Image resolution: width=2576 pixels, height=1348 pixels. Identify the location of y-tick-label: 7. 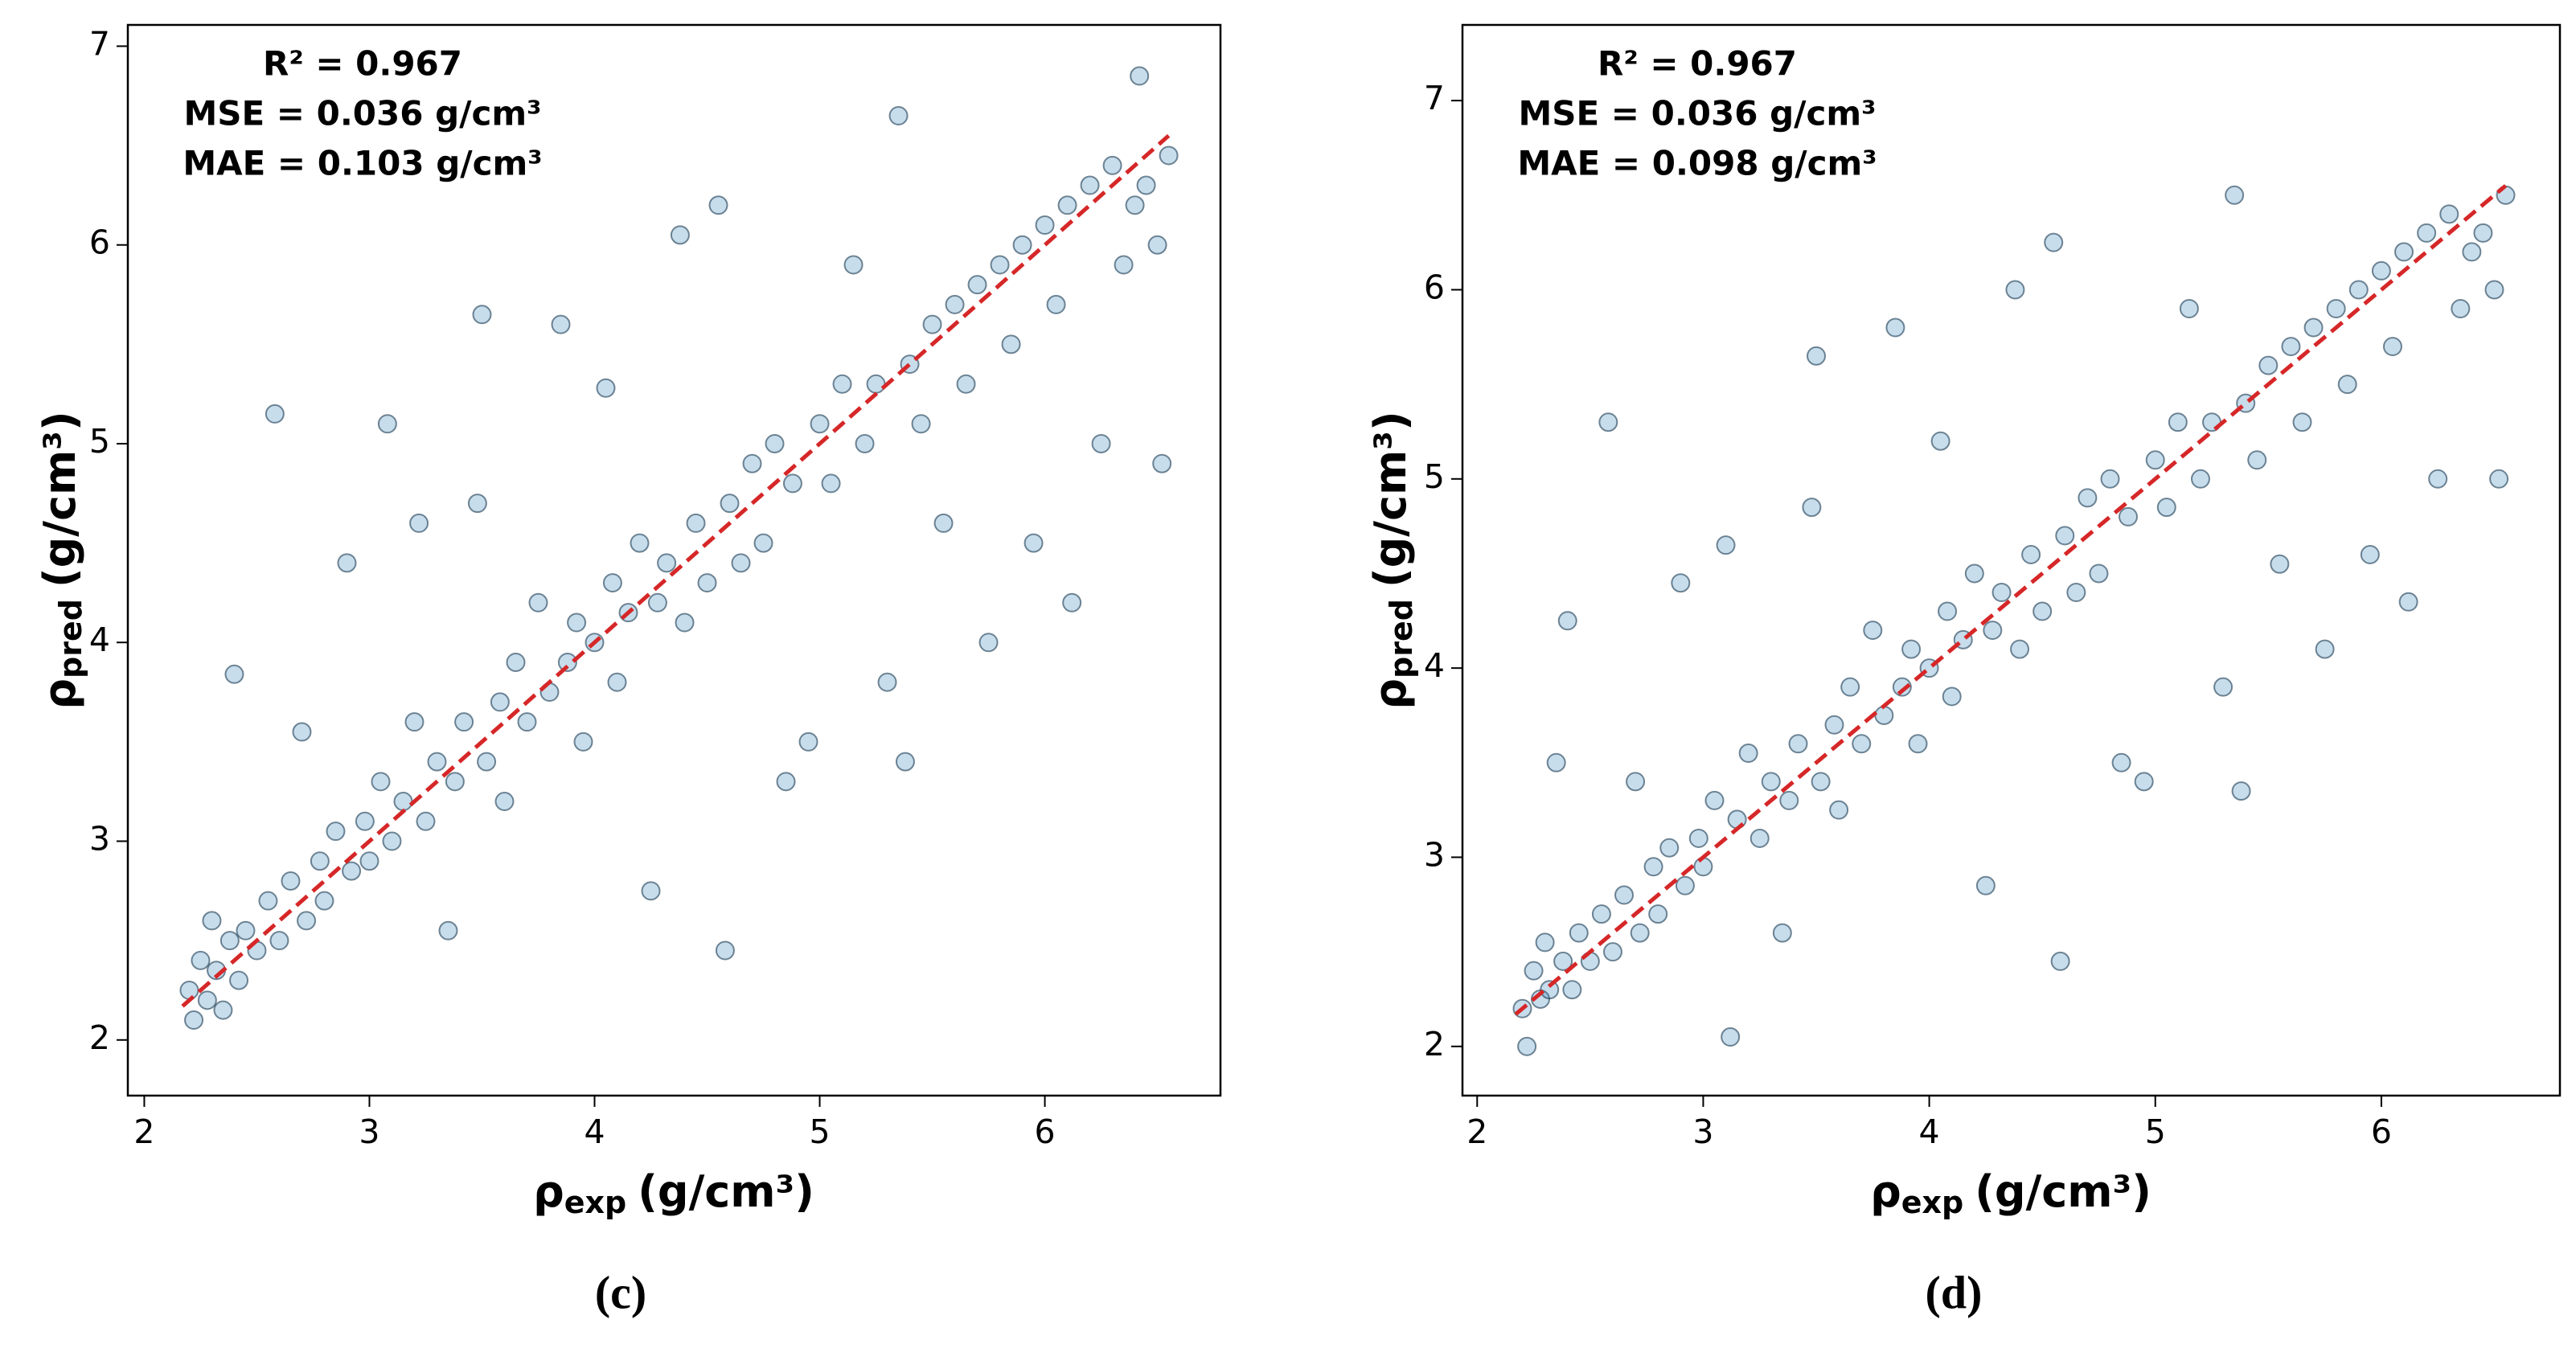
(1434, 98).